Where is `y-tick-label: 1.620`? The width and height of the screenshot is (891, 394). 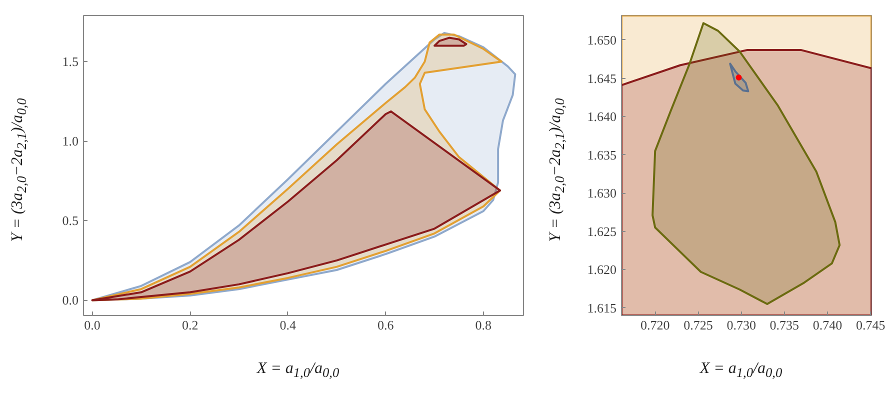 y-tick-label: 1.620 is located at coordinates (601, 270).